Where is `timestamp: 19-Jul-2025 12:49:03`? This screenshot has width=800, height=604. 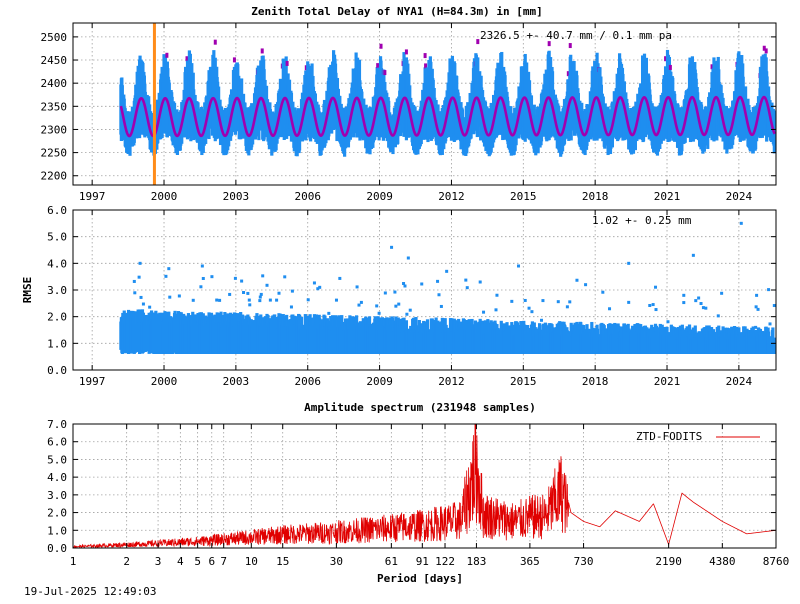
timestamp: 19-Jul-2025 12:49:03 is located at coordinates (90, 591).